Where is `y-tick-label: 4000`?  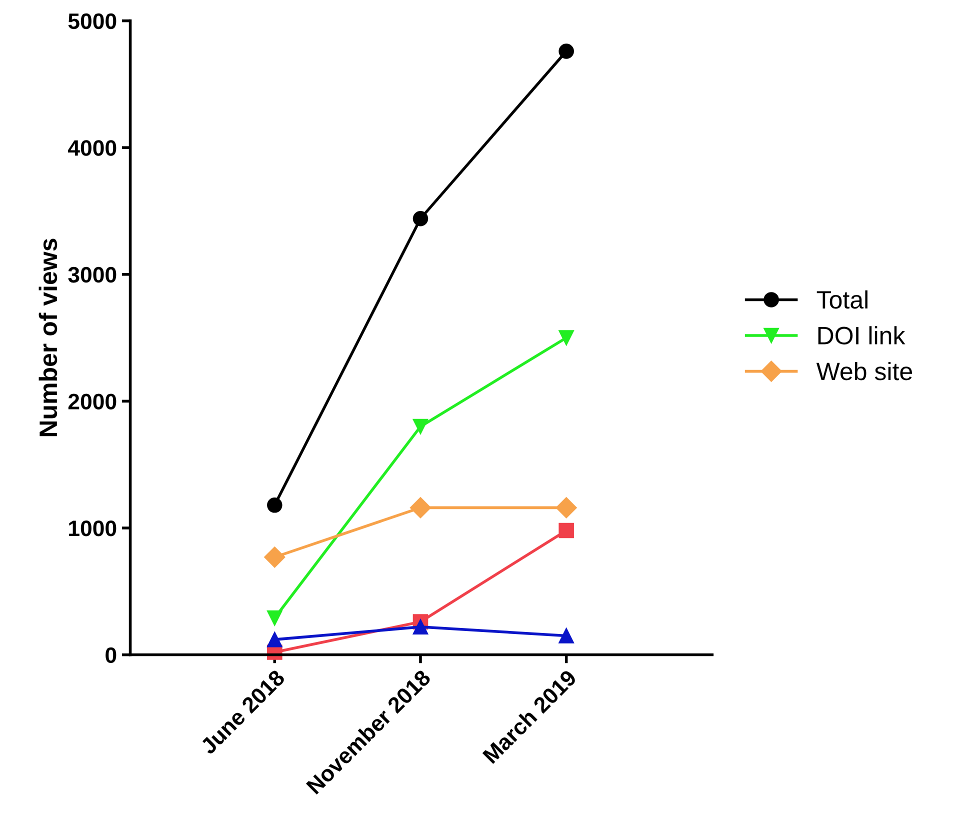 y-tick-label: 4000 is located at coordinates (92, 148).